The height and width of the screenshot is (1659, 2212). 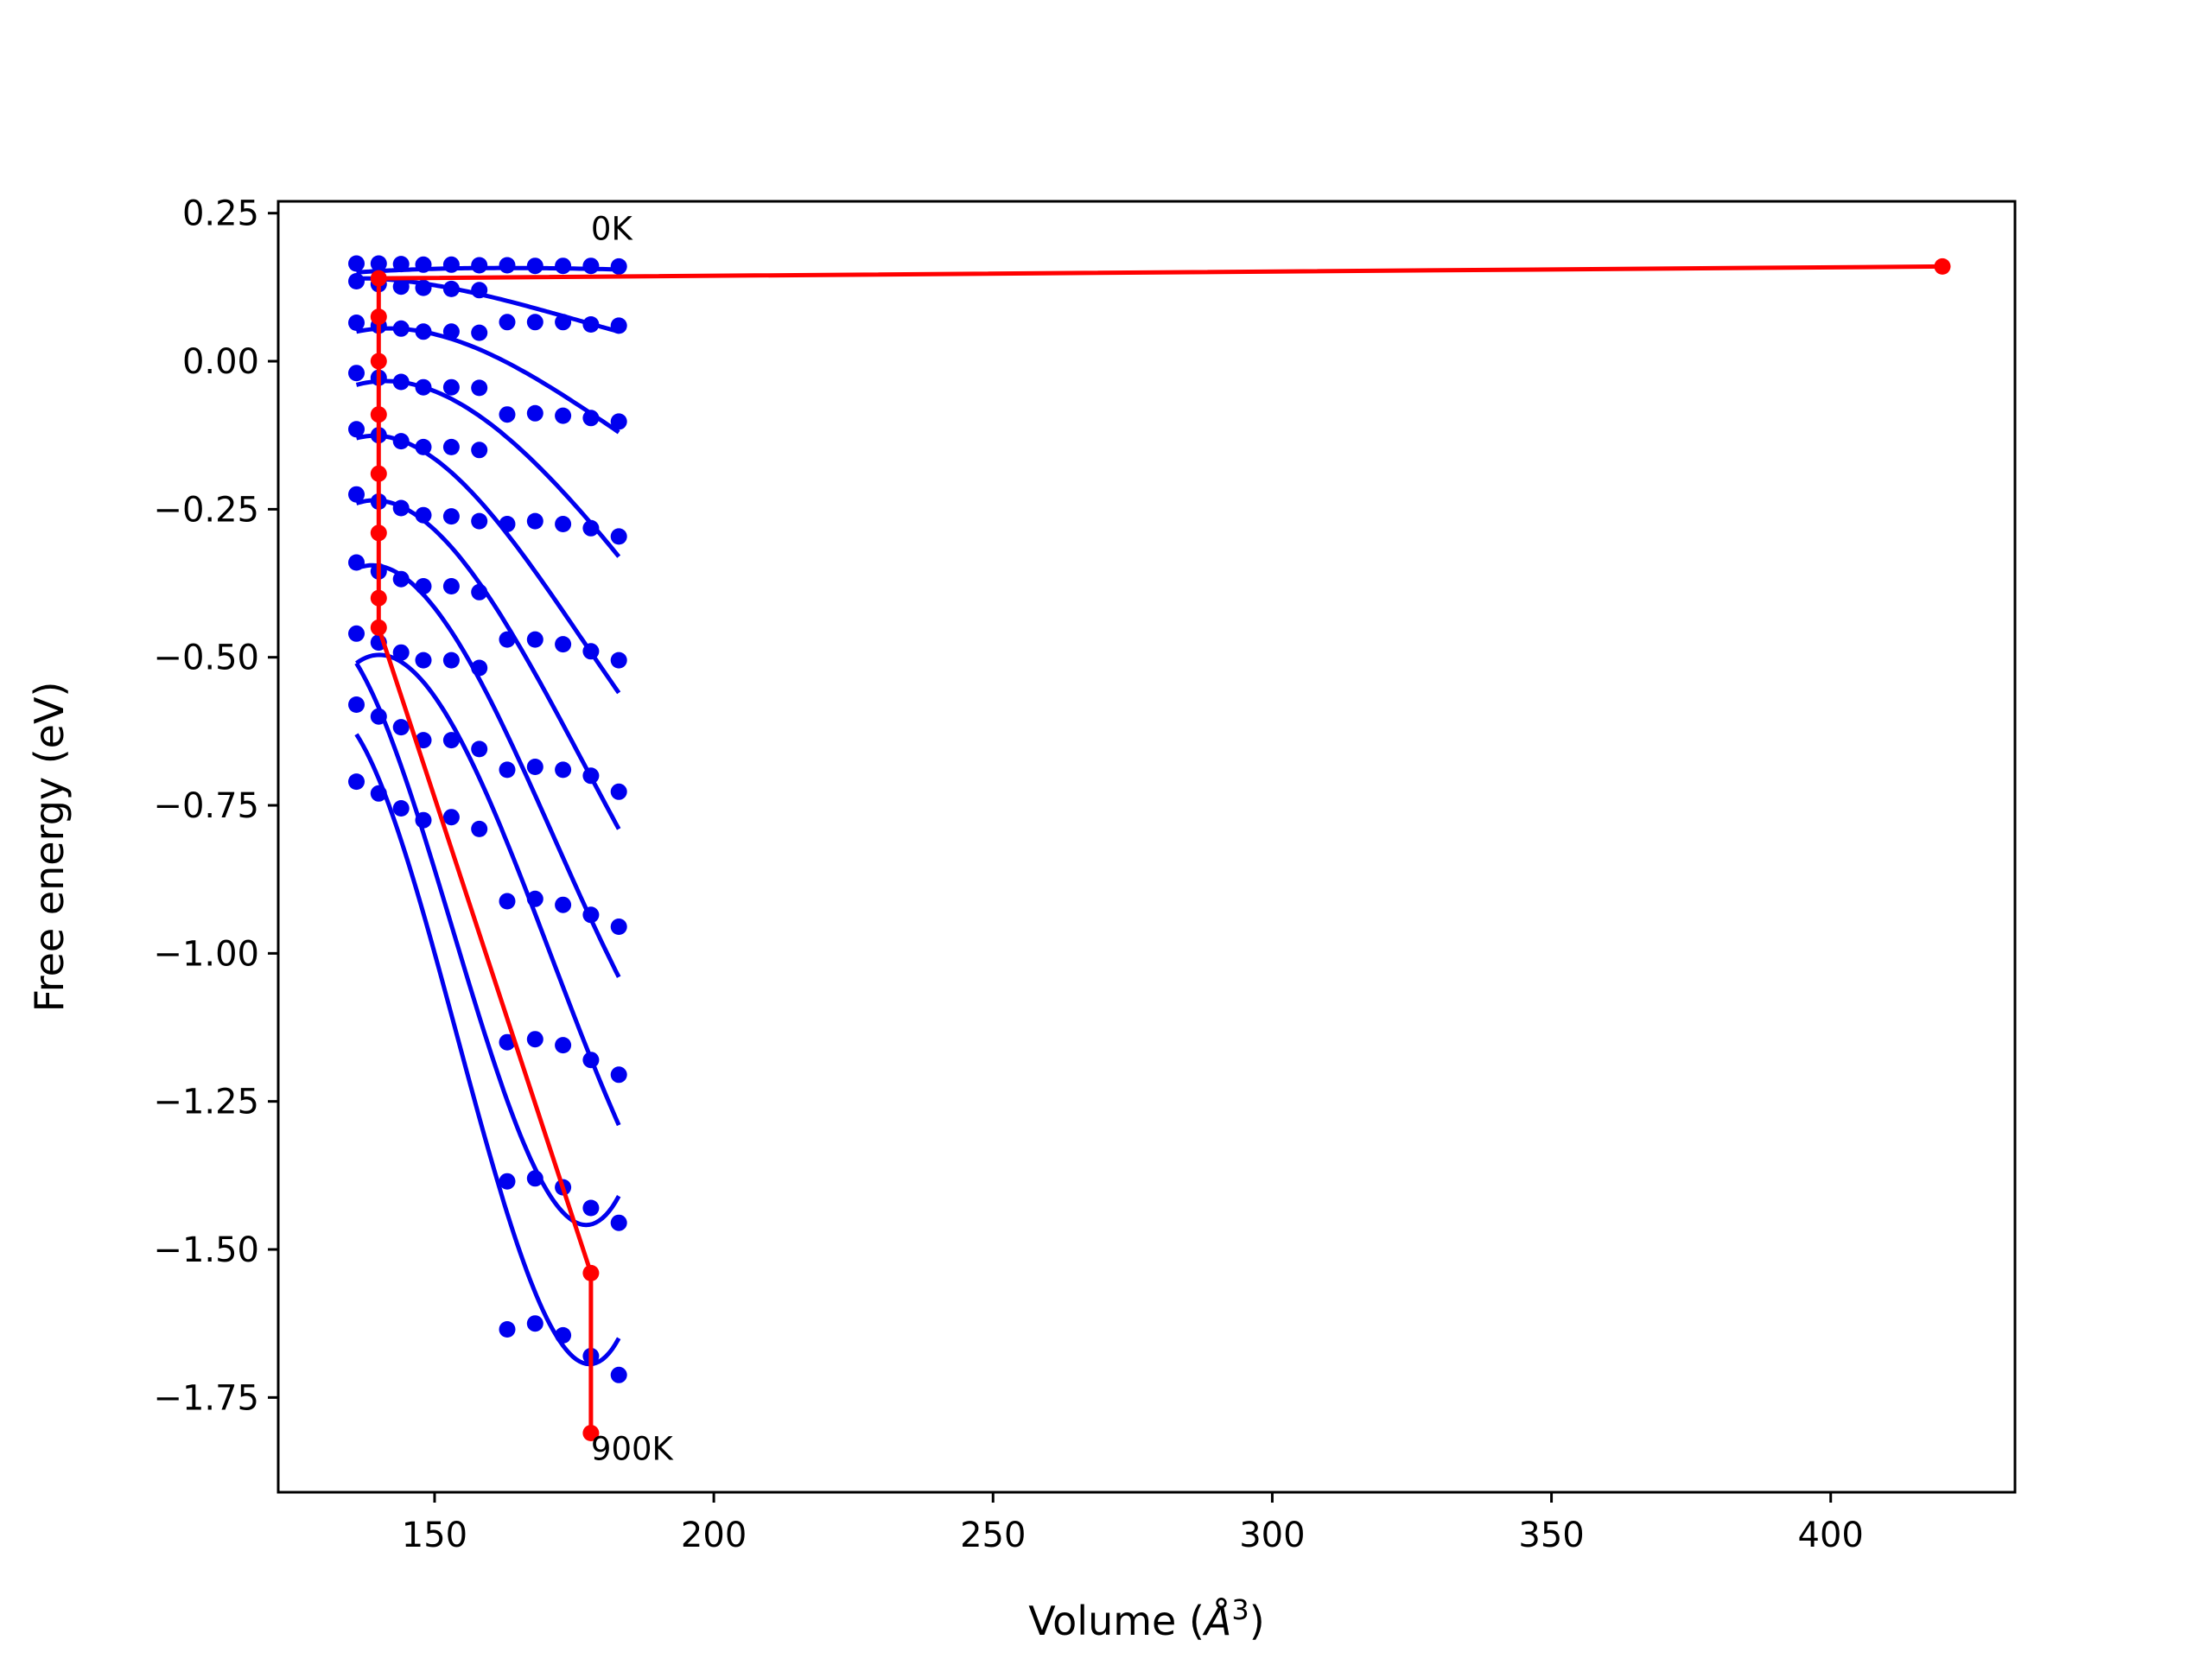 I want to click on y-tick-label: −0.75, so click(x=206, y=806).